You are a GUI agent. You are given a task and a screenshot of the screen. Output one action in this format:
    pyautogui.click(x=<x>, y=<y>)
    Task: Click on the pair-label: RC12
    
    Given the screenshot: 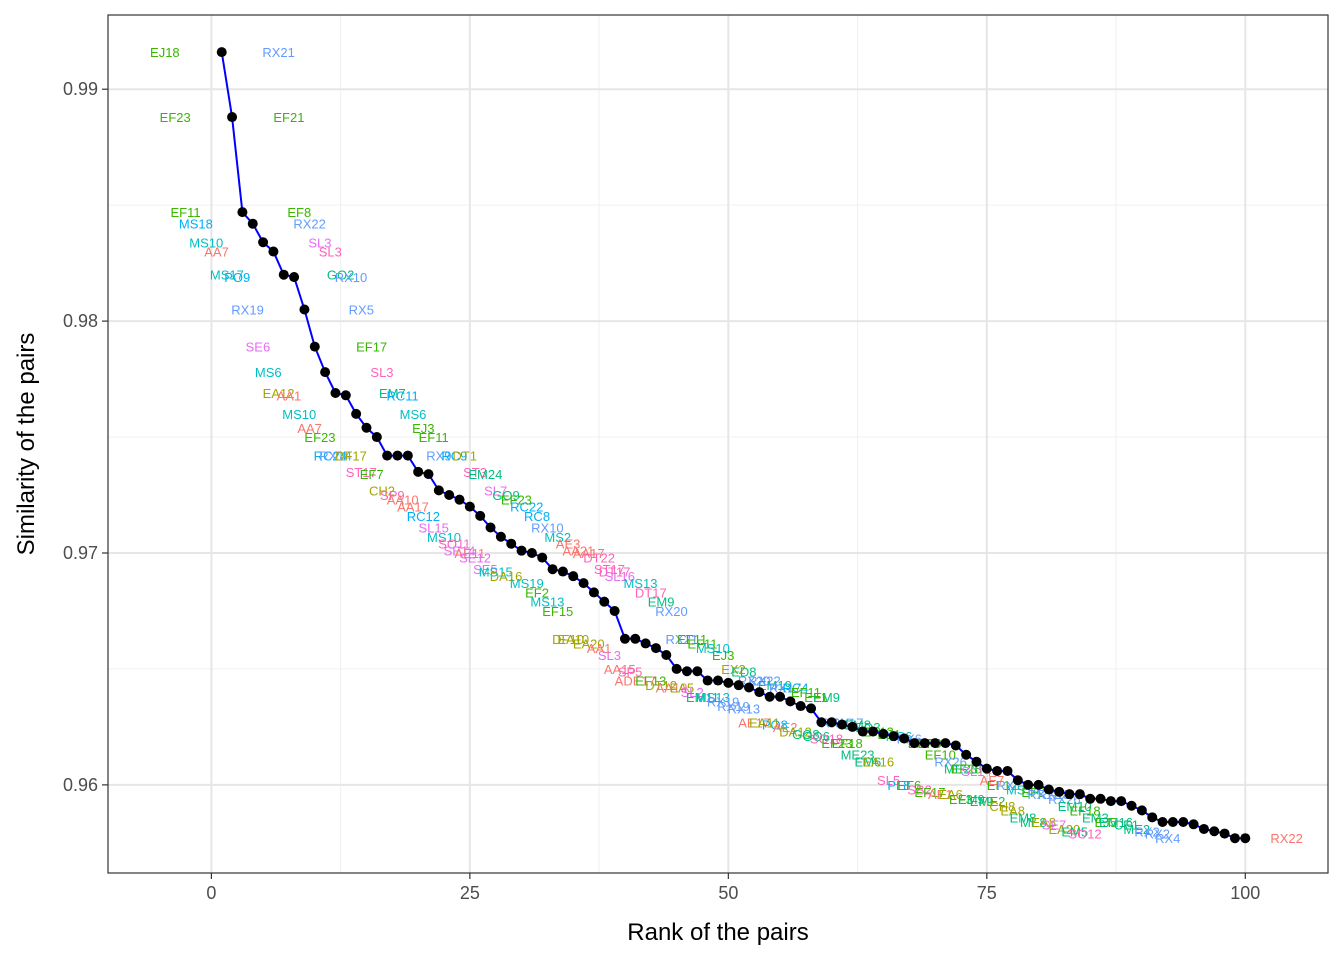 What is the action you would take?
    pyautogui.click(x=423, y=516)
    